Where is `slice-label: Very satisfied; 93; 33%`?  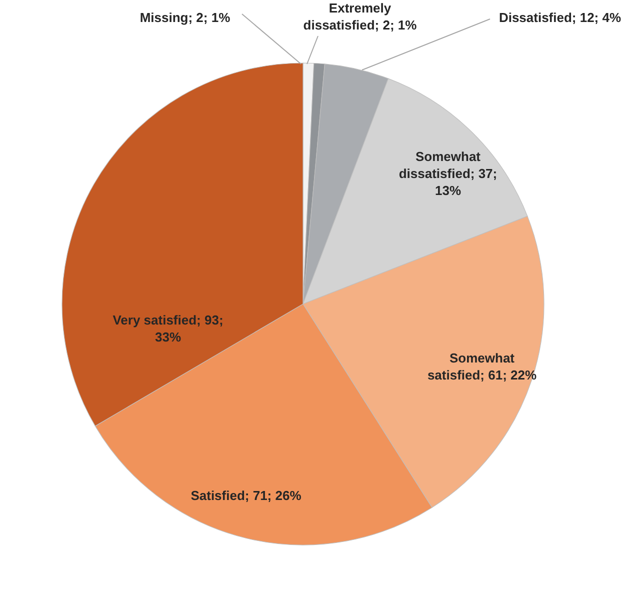
slice-label: Very satisfied; 93; 33% is located at coordinates (168, 328).